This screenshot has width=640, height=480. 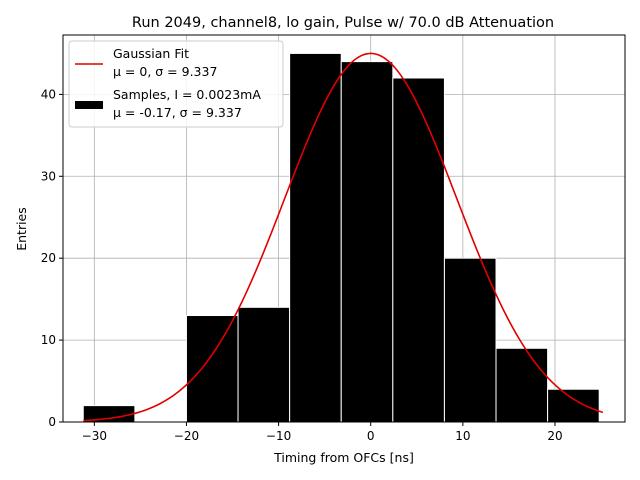 I want to click on legend-samples-params: μ = -0.17, σ = 9.337, so click(x=177, y=112).